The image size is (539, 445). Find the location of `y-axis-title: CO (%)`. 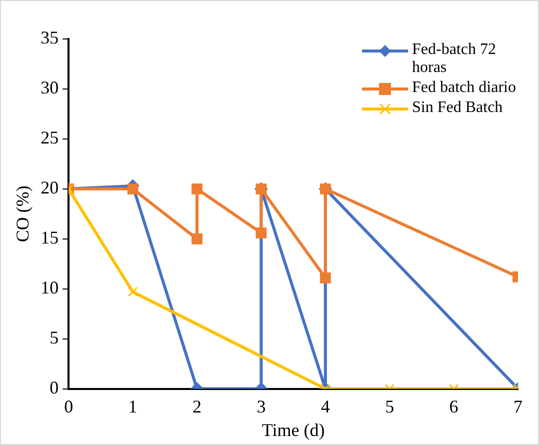

y-axis-title: CO (%) is located at coordinates (22, 214).